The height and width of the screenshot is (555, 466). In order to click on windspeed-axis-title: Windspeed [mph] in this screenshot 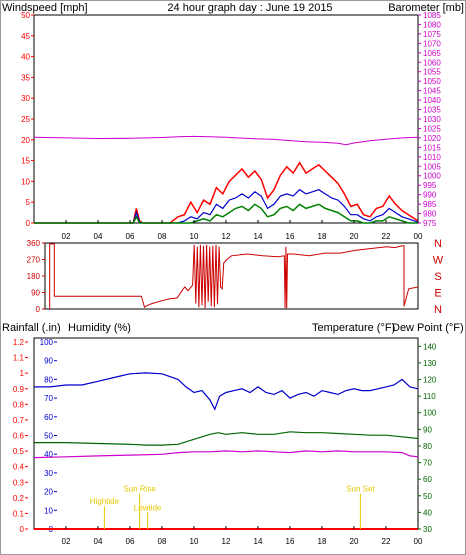, I will do `click(45, 8)`.